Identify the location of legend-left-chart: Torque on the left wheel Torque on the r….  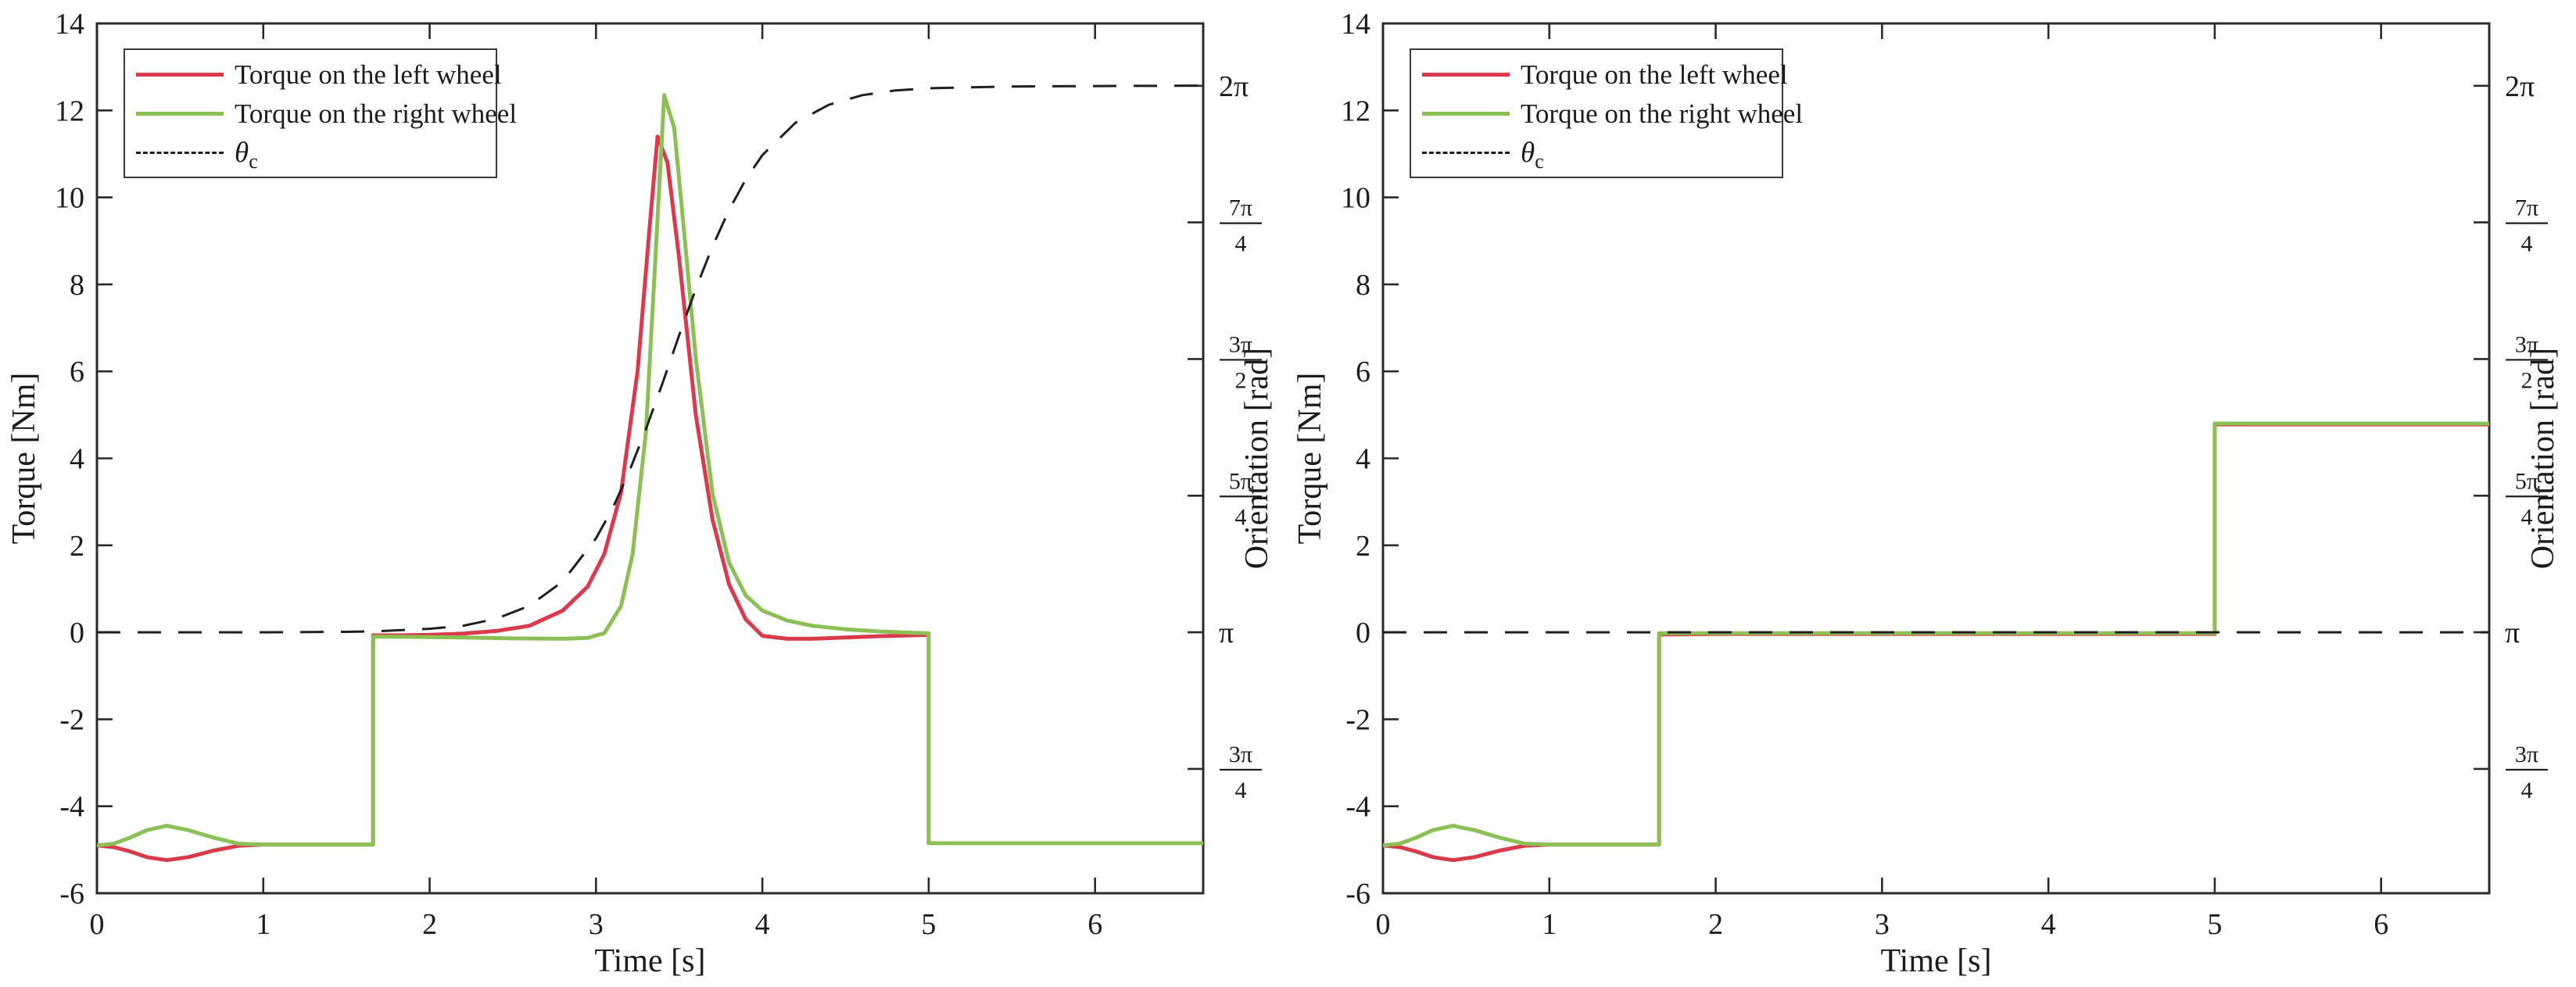
(320, 113).